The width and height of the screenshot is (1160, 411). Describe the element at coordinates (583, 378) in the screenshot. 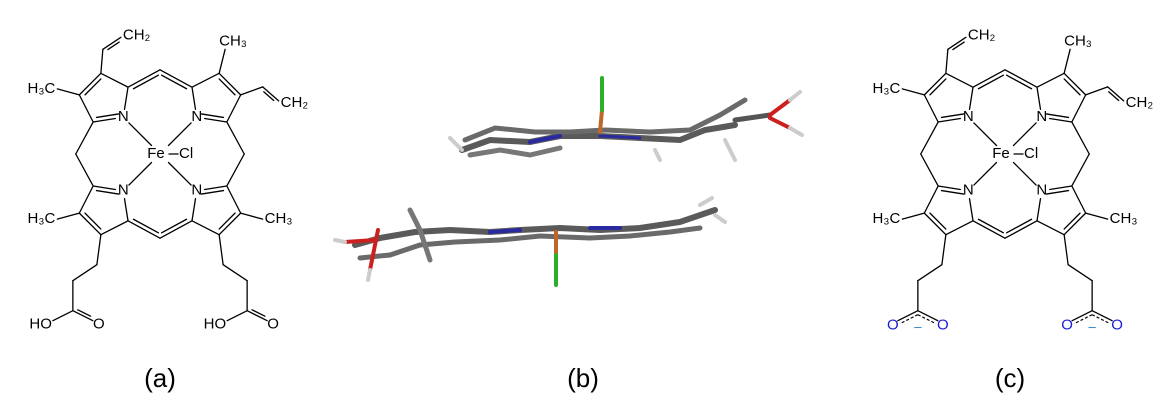

I see `panel-label: (b)` at that location.